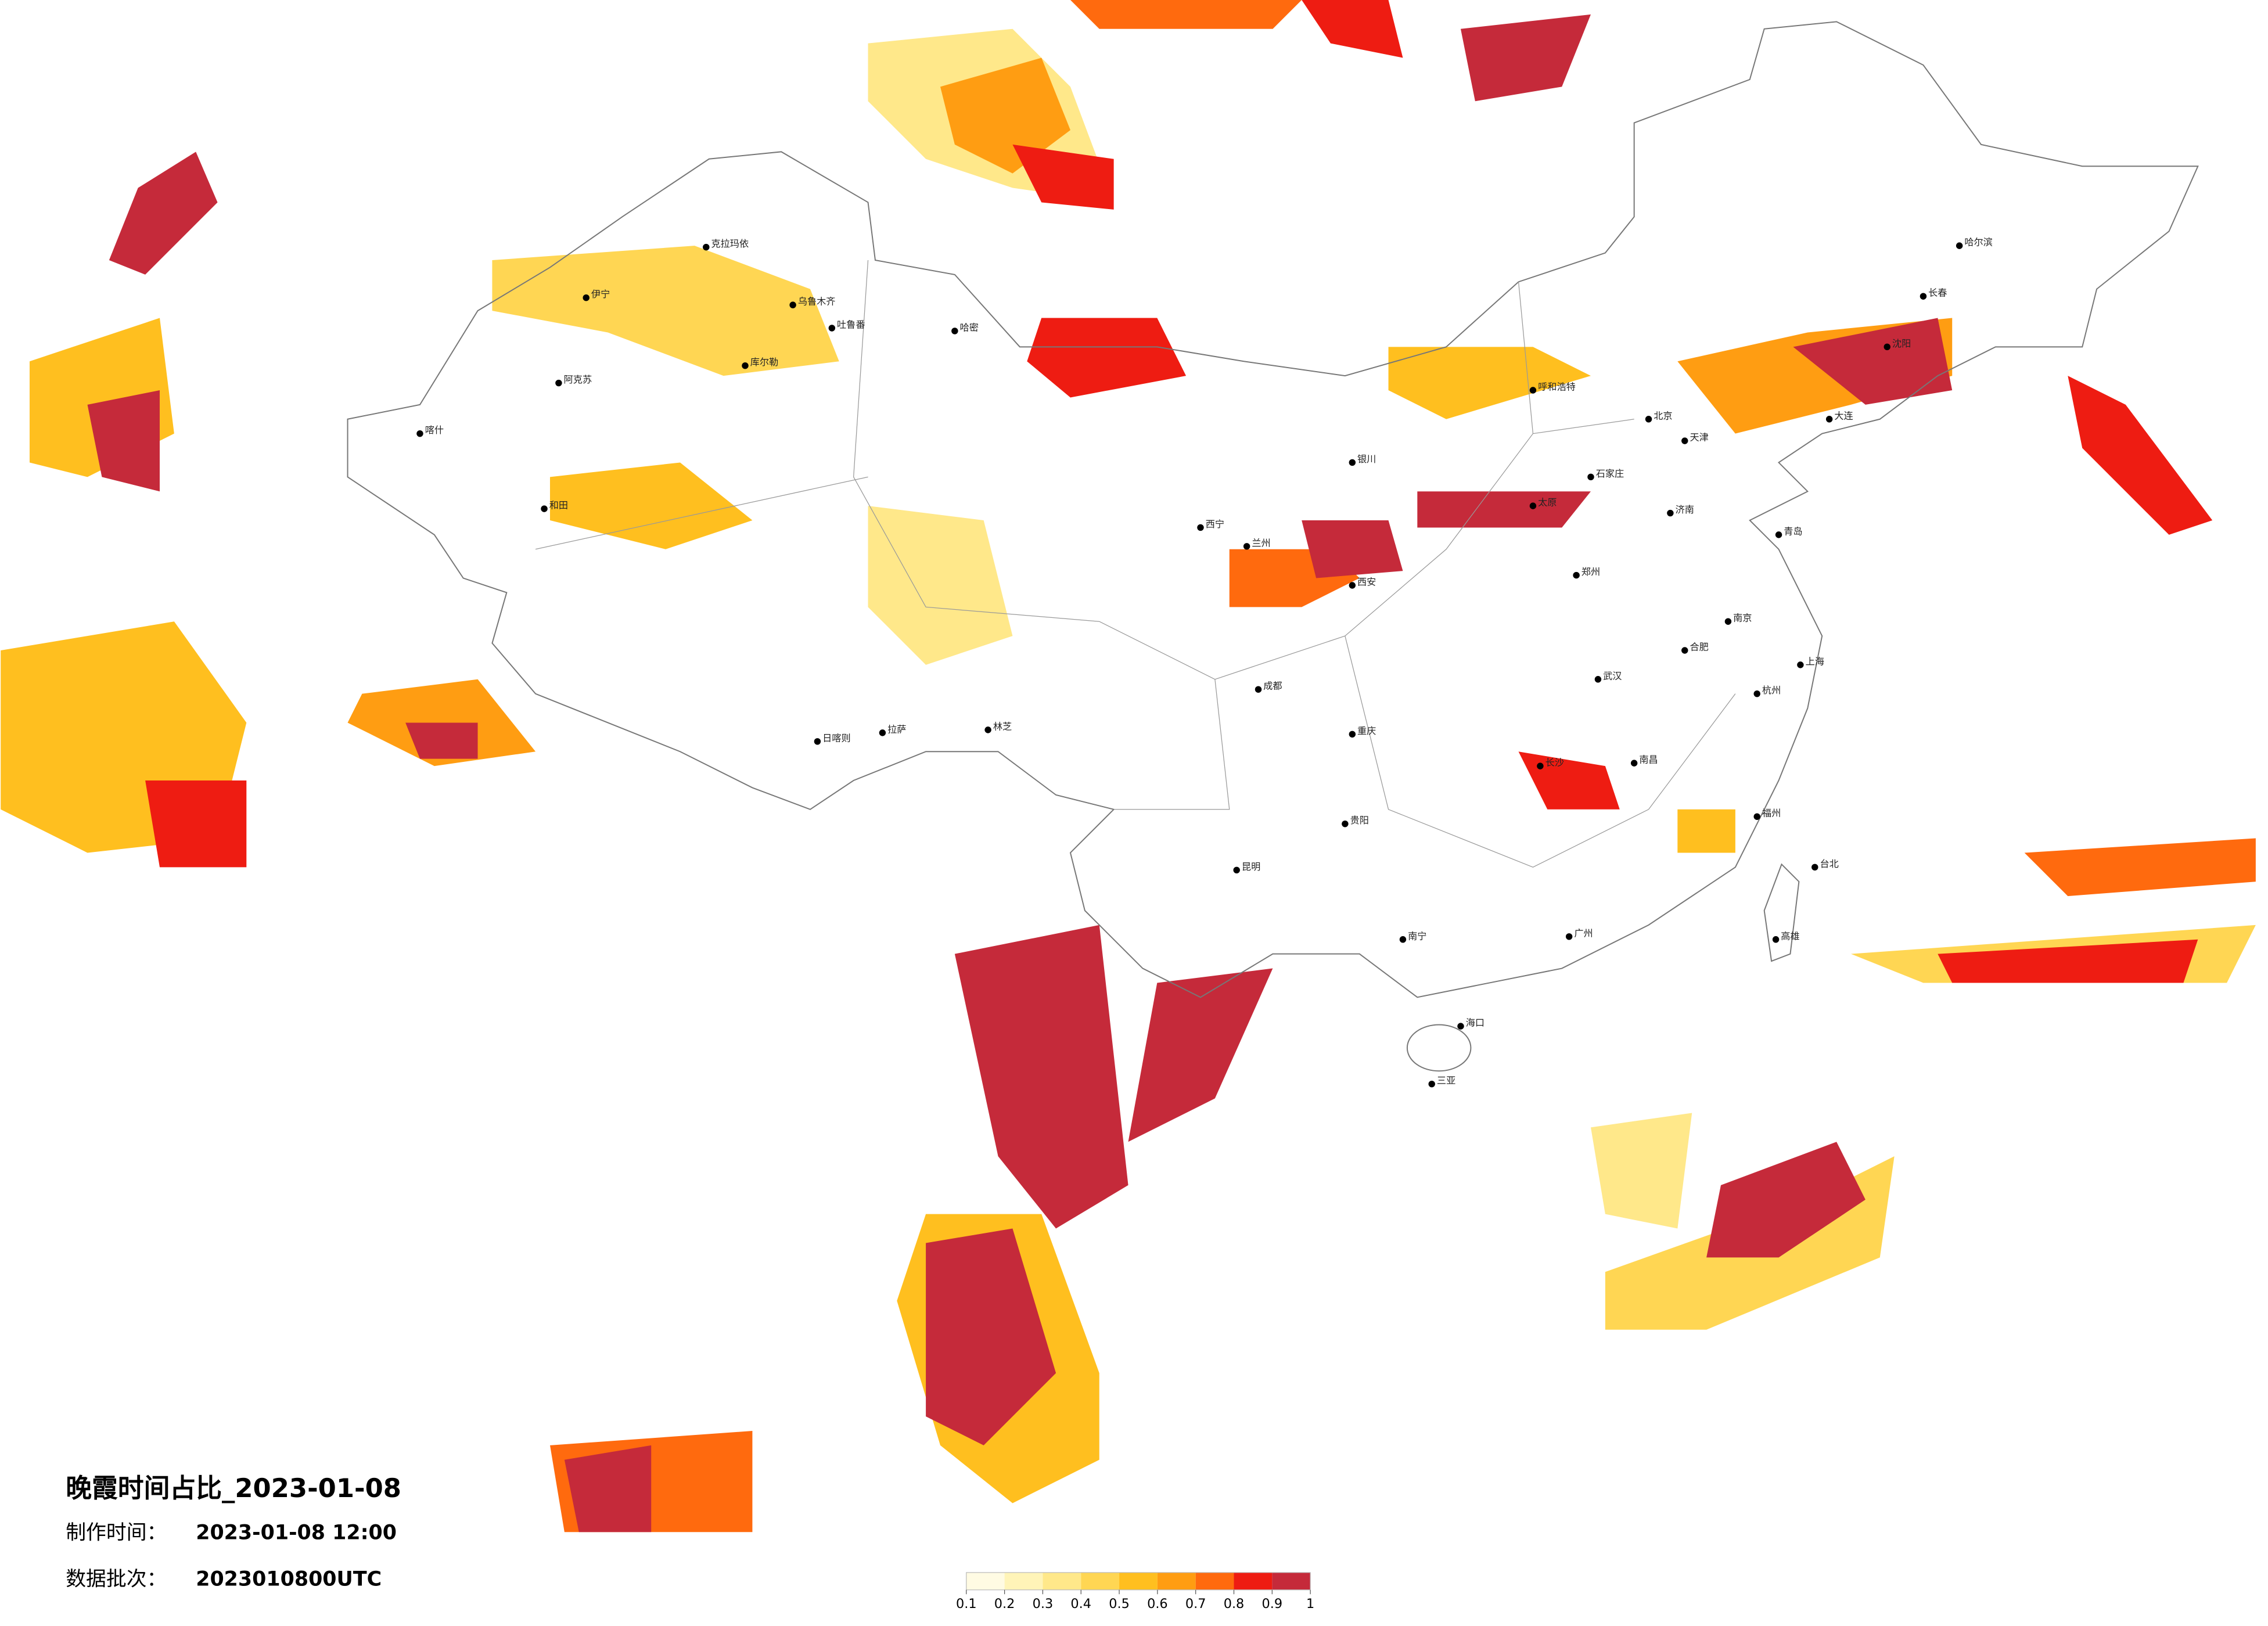  What do you see at coordinates (1251, 867) in the screenshot?
I see `city-label: 昆明` at bounding box center [1251, 867].